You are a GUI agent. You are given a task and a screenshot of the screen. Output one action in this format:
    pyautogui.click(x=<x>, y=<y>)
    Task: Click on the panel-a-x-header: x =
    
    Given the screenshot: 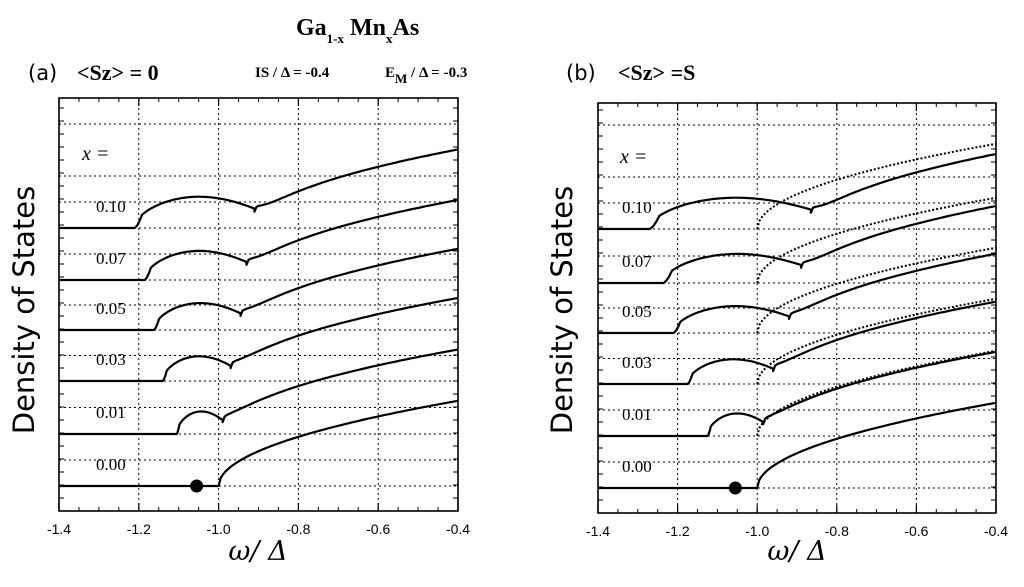 What is the action you would take?
    pyautogui.click(x=95, y=154)
    